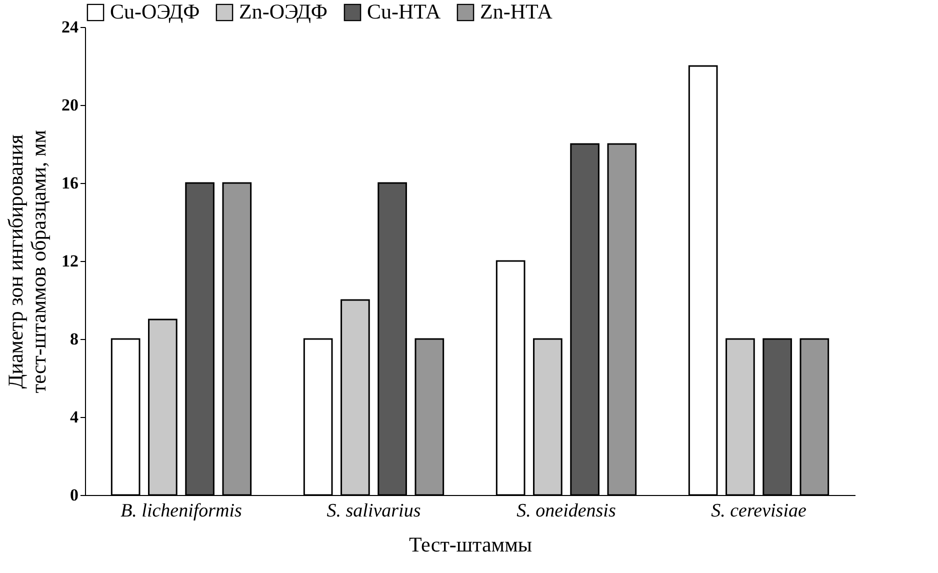  I want to click on y-tick-label: 12, so click(70, 261).